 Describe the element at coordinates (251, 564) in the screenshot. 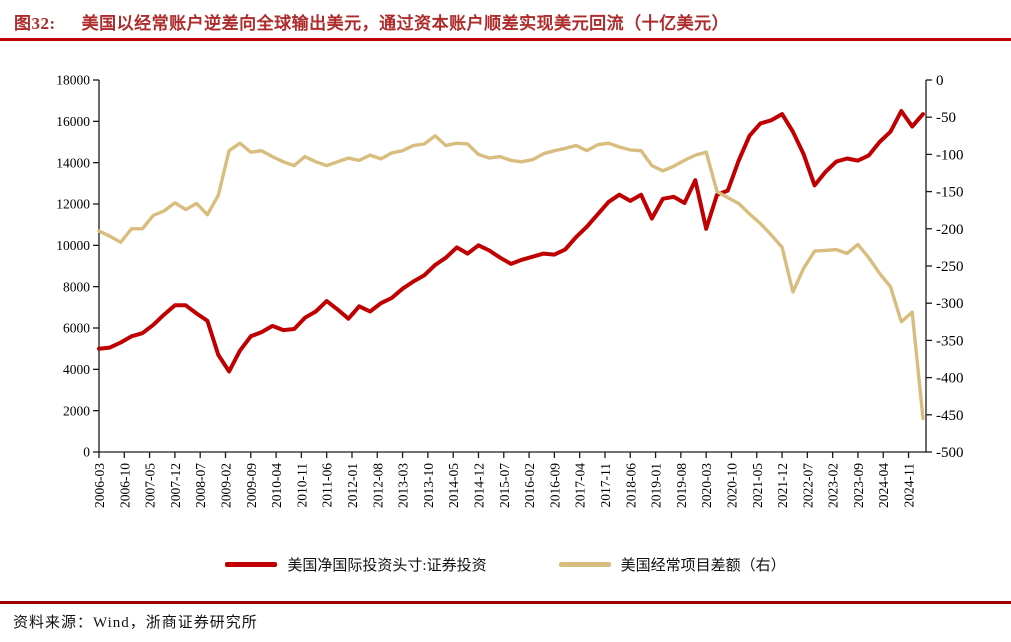

I see `legend-swatch-red-line` at that location.